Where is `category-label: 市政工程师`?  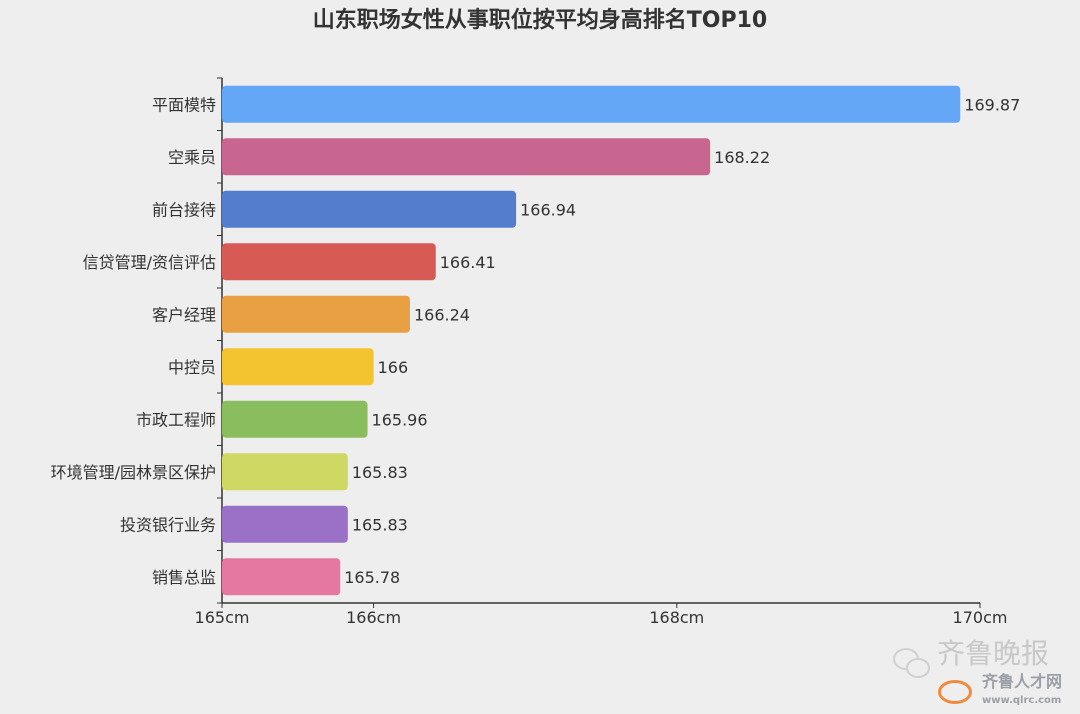 category-label: 市政工程师 is located at coordinates (176, 419).